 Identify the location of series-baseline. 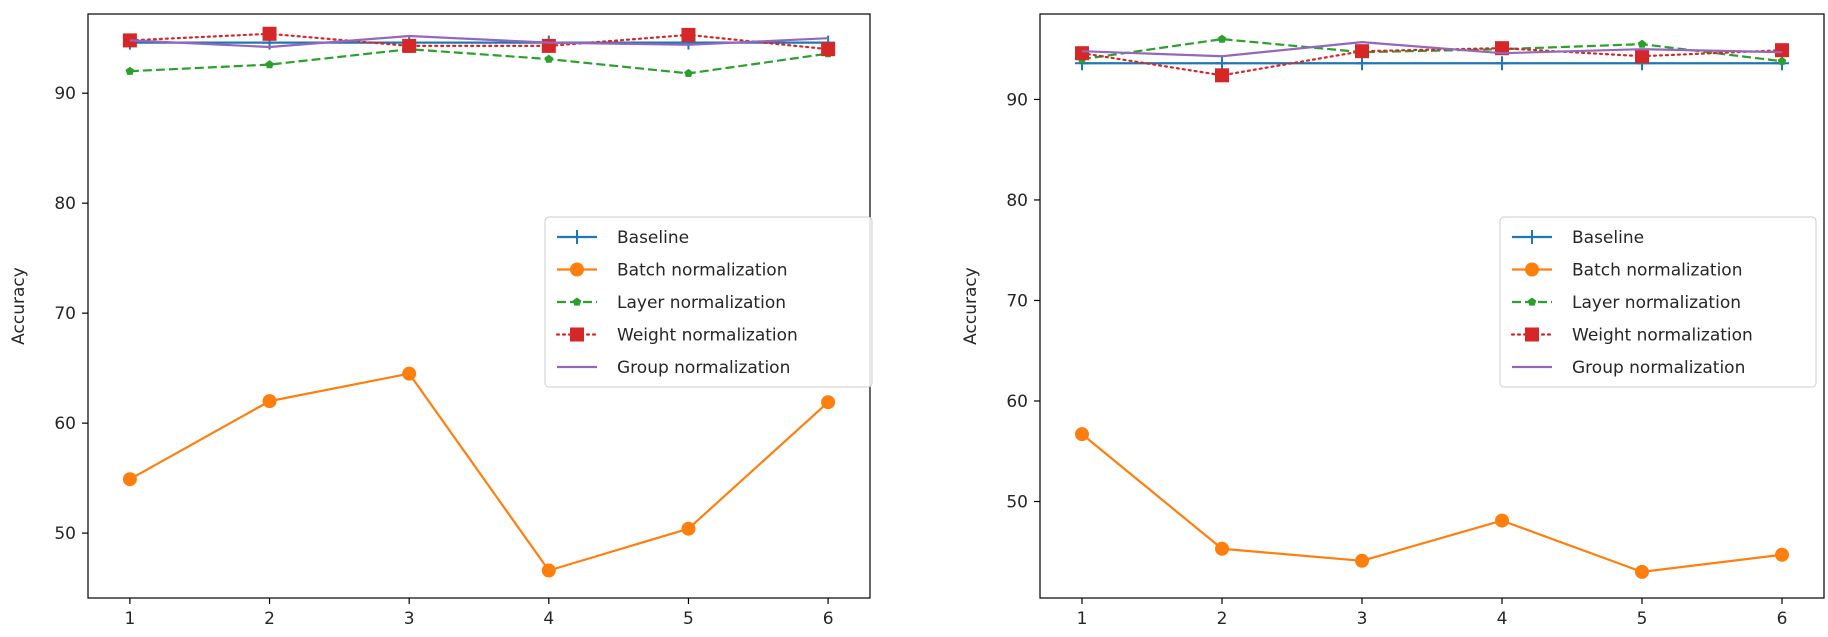
(1432, 63).